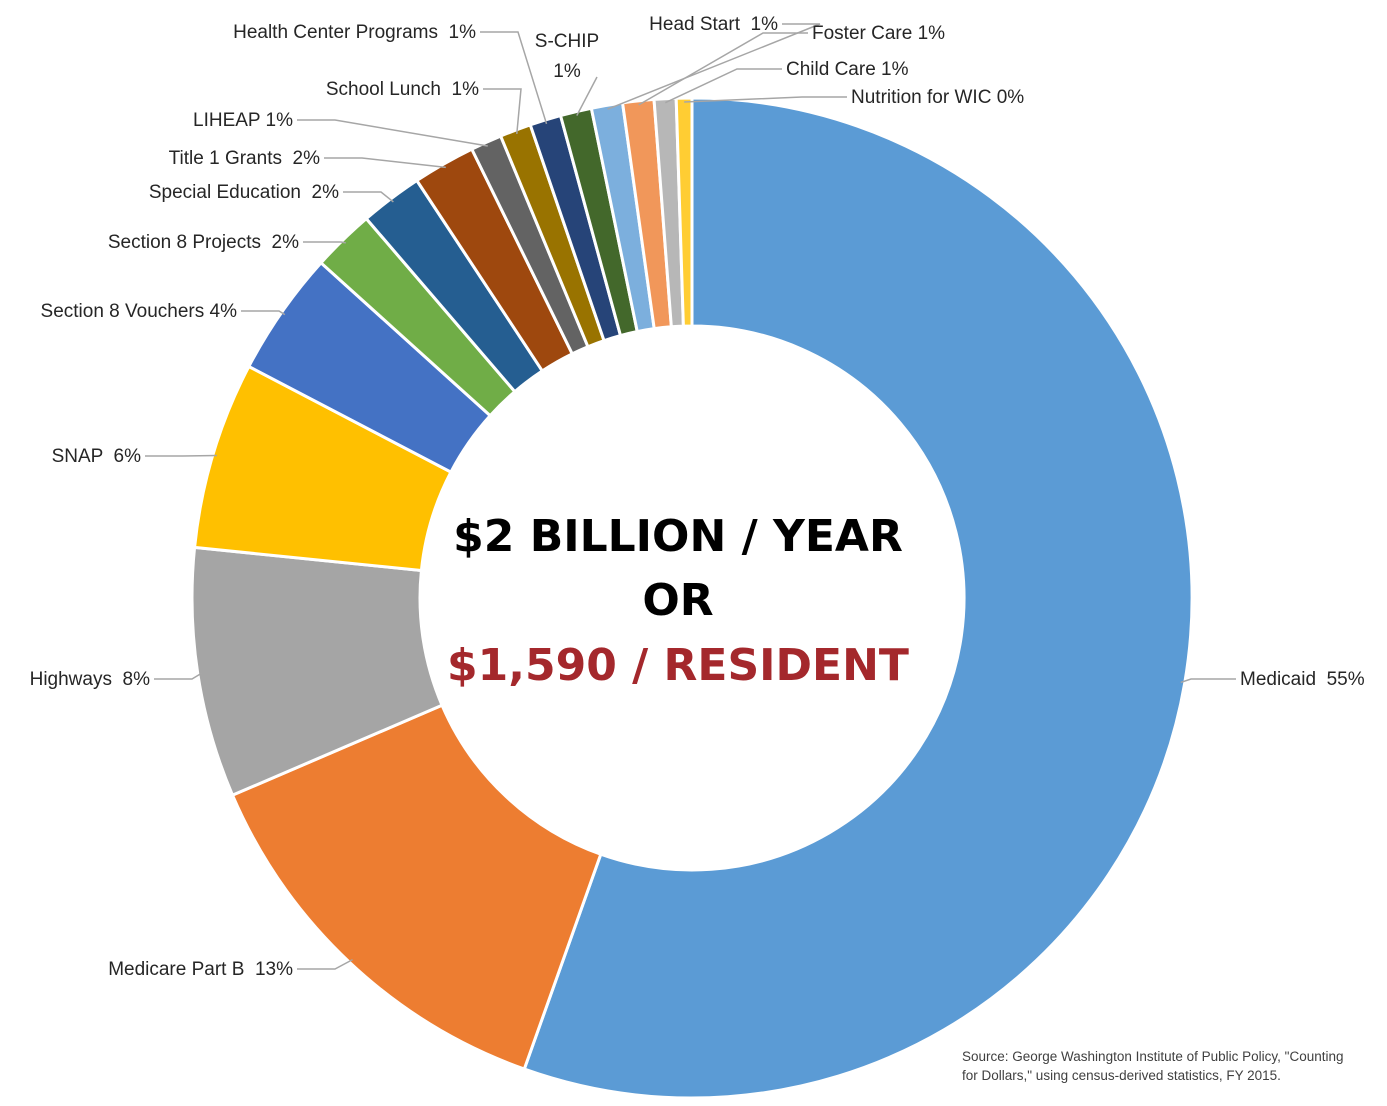 The height and width of the screenshot is (1106, 1387). Describe the element at coordinates (263, 313) in the screenshot. I see `leader-line-section-vouchers` at that location.